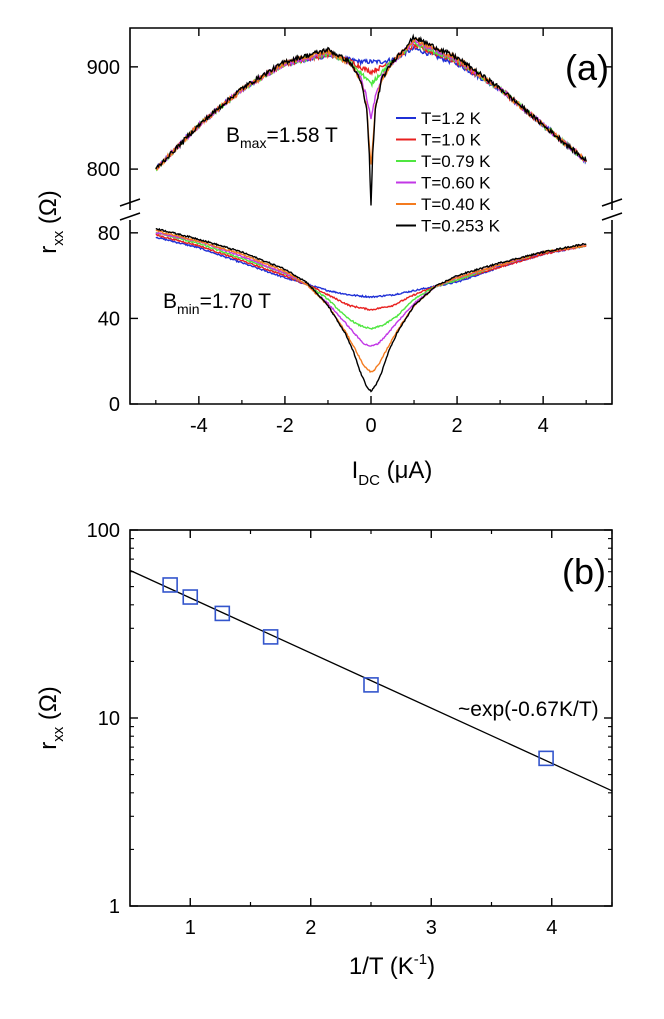 The height and width of the screenshot is (1019, 664). I want to click on legend-entry: T=0.79 K, so click(456, 161).